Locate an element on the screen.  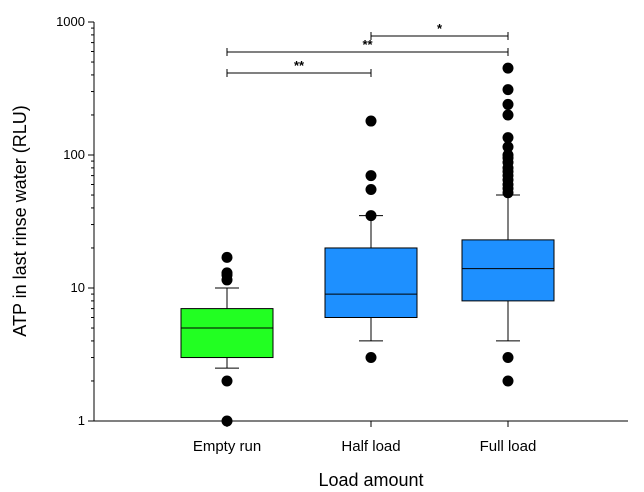
box-half-load is located at coordinates (371, 239).